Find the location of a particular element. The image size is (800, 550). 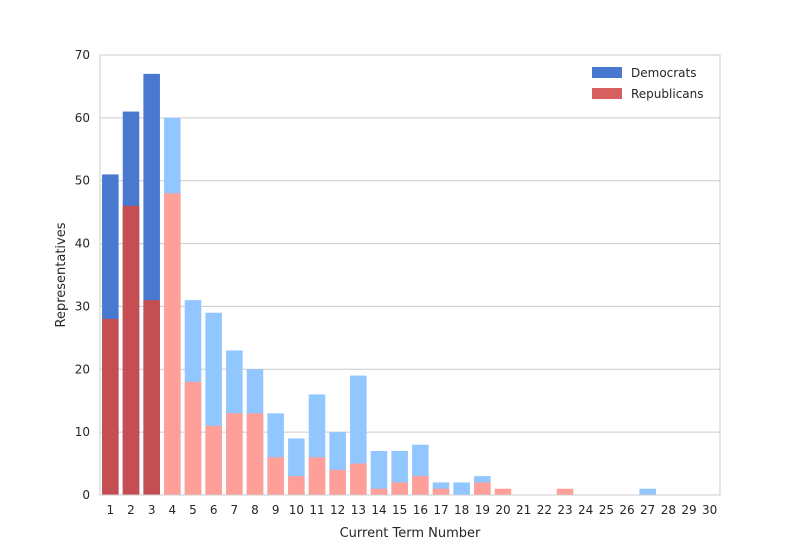

x-tick-label: 8 is located at coordinates (255, 510).